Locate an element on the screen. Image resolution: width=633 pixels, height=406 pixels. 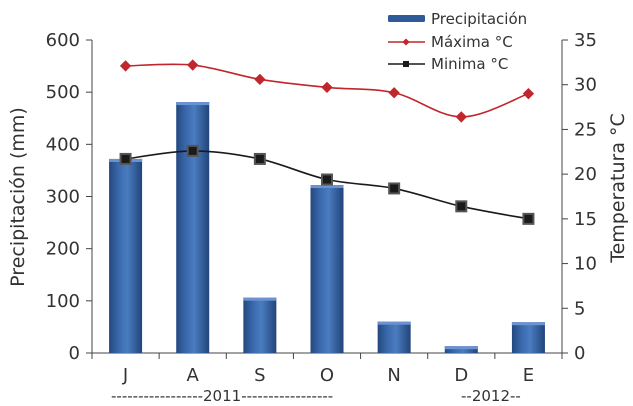
legend-item-precipitacion: Precipitación is located at coordinates (457, 19).